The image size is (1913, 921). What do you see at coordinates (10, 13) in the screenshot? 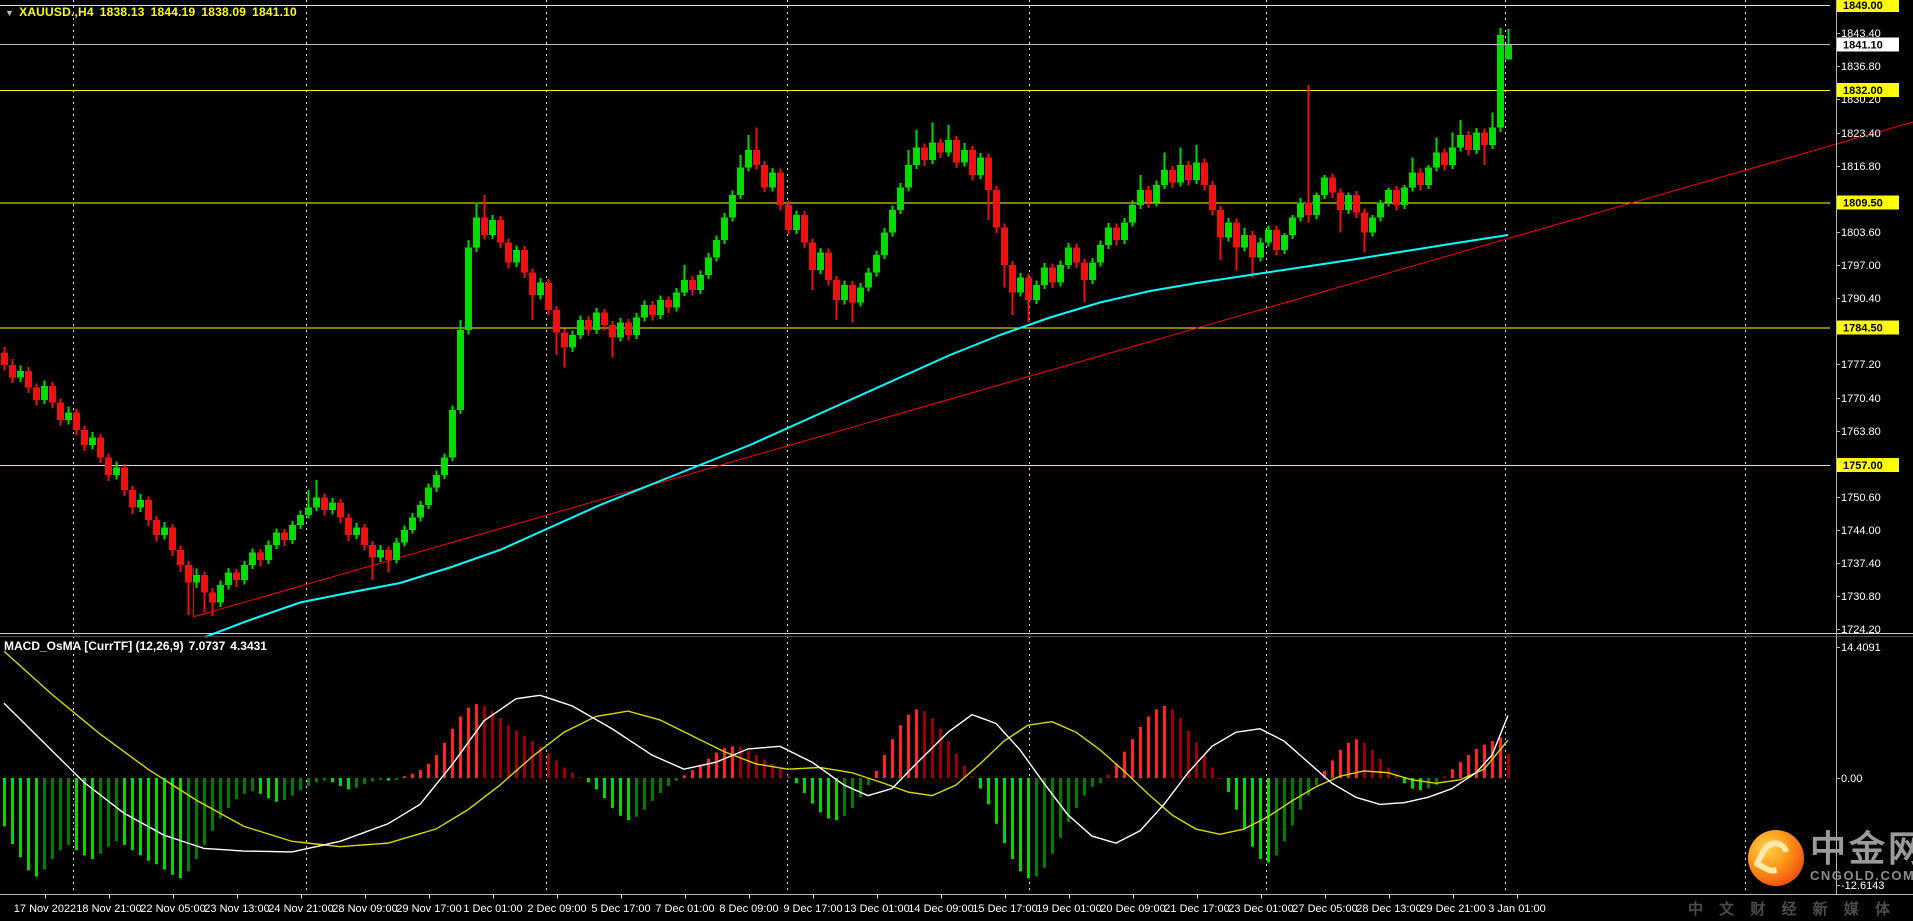
I see `triangle-down-icon: ▼` at bounding box center [10, 13].